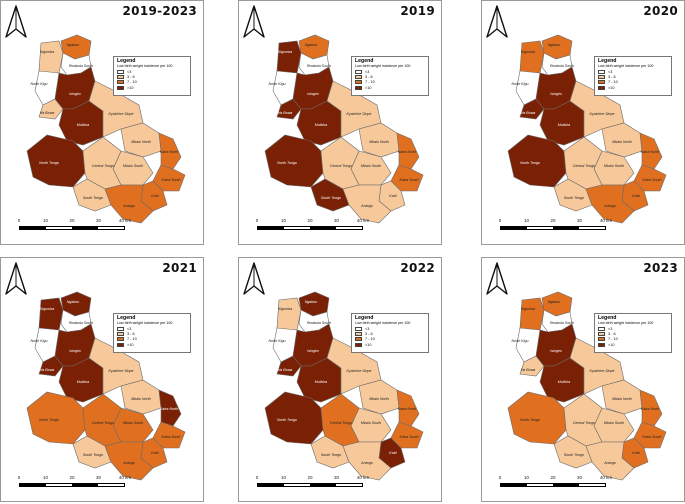 This screenshot has width=685, height=504. Describe the element at coordinates (159, 11) in the screenshot. I see `panel-title: 2019-2023` at that location.